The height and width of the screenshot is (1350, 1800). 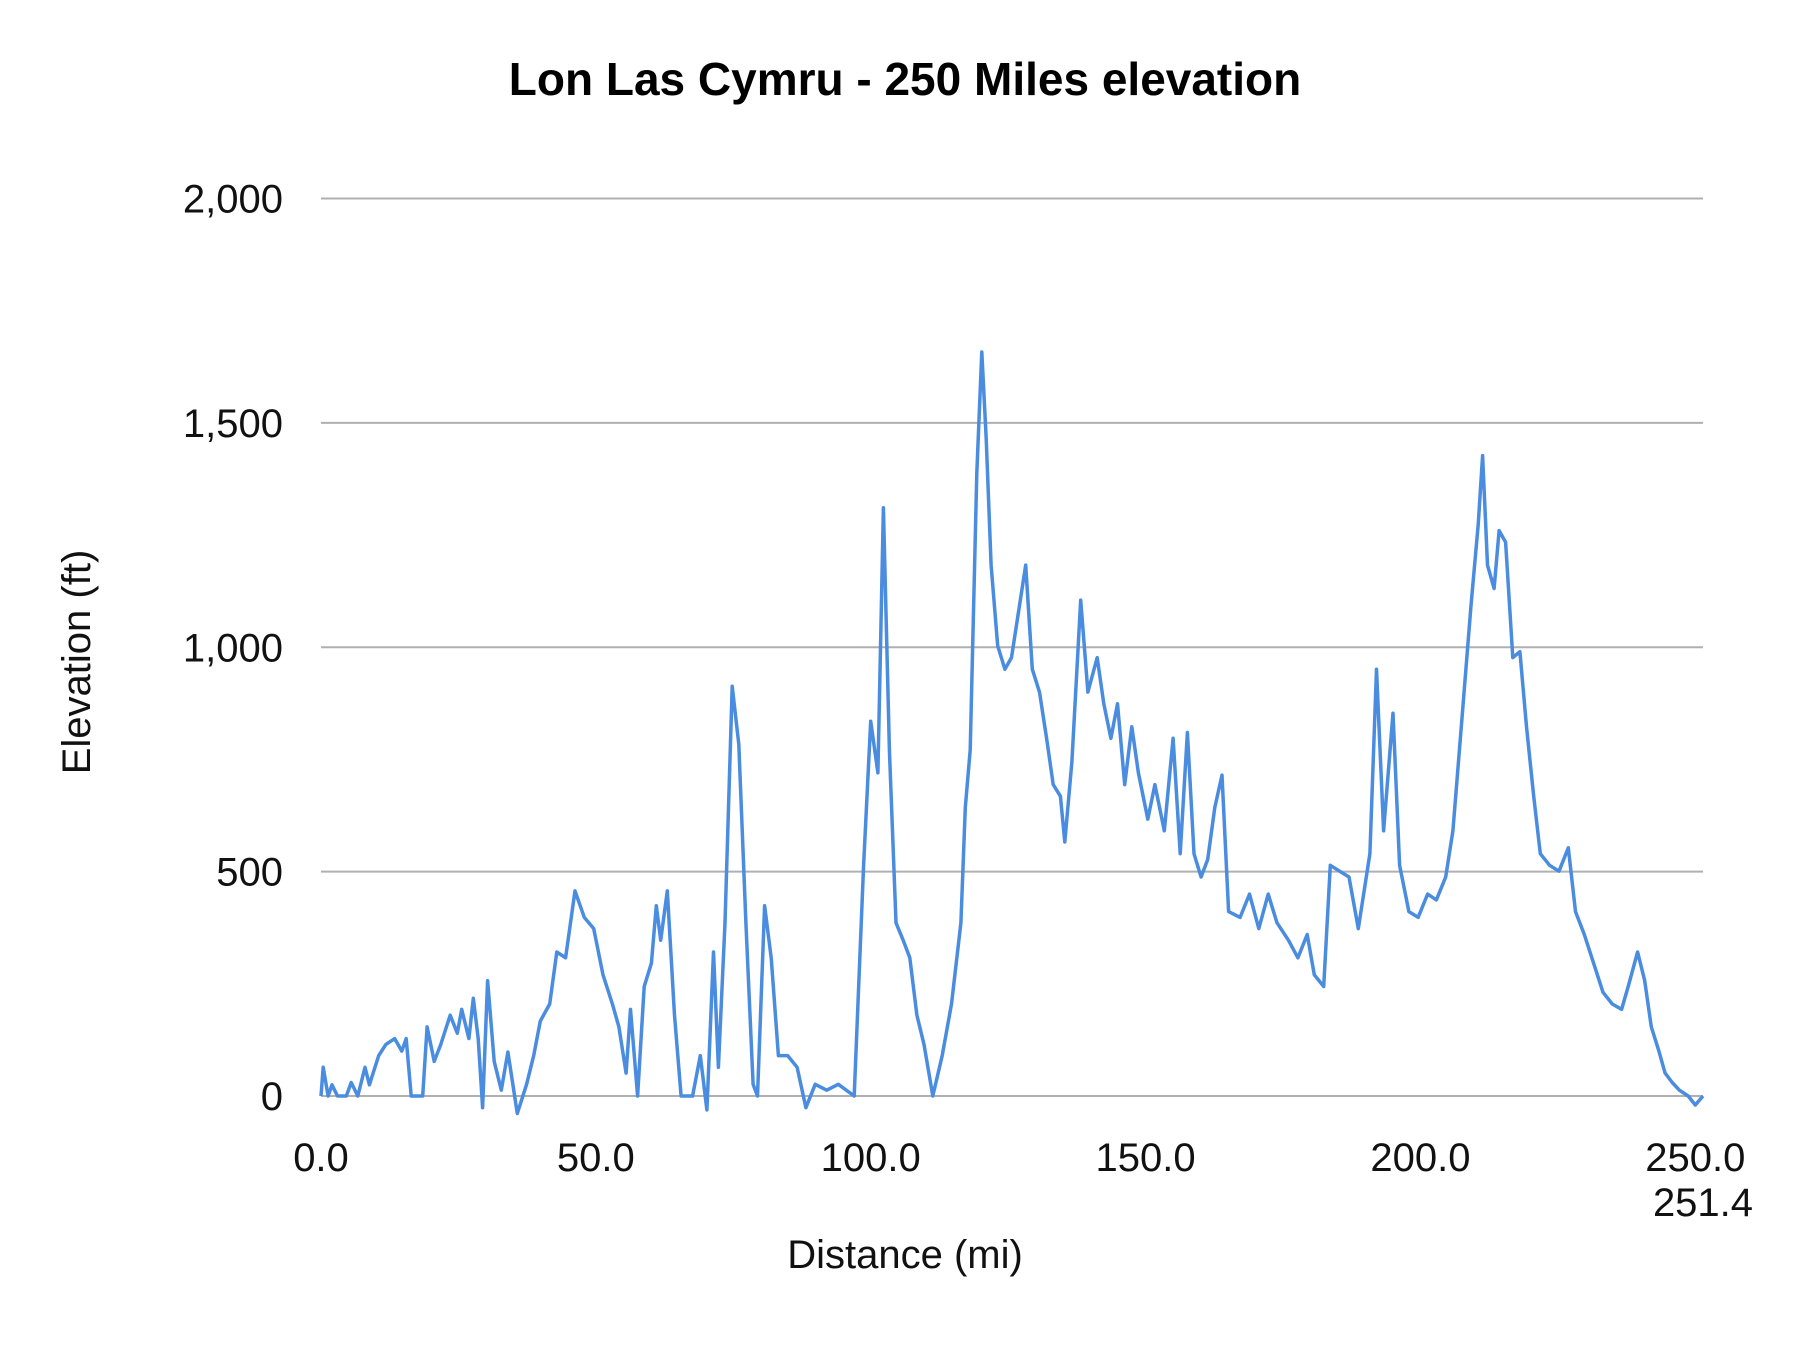 What do you see at coordinates (272, 1097) in the screenshot?
I see `y-tick-label: 0` at bounding box center [272, 1097].